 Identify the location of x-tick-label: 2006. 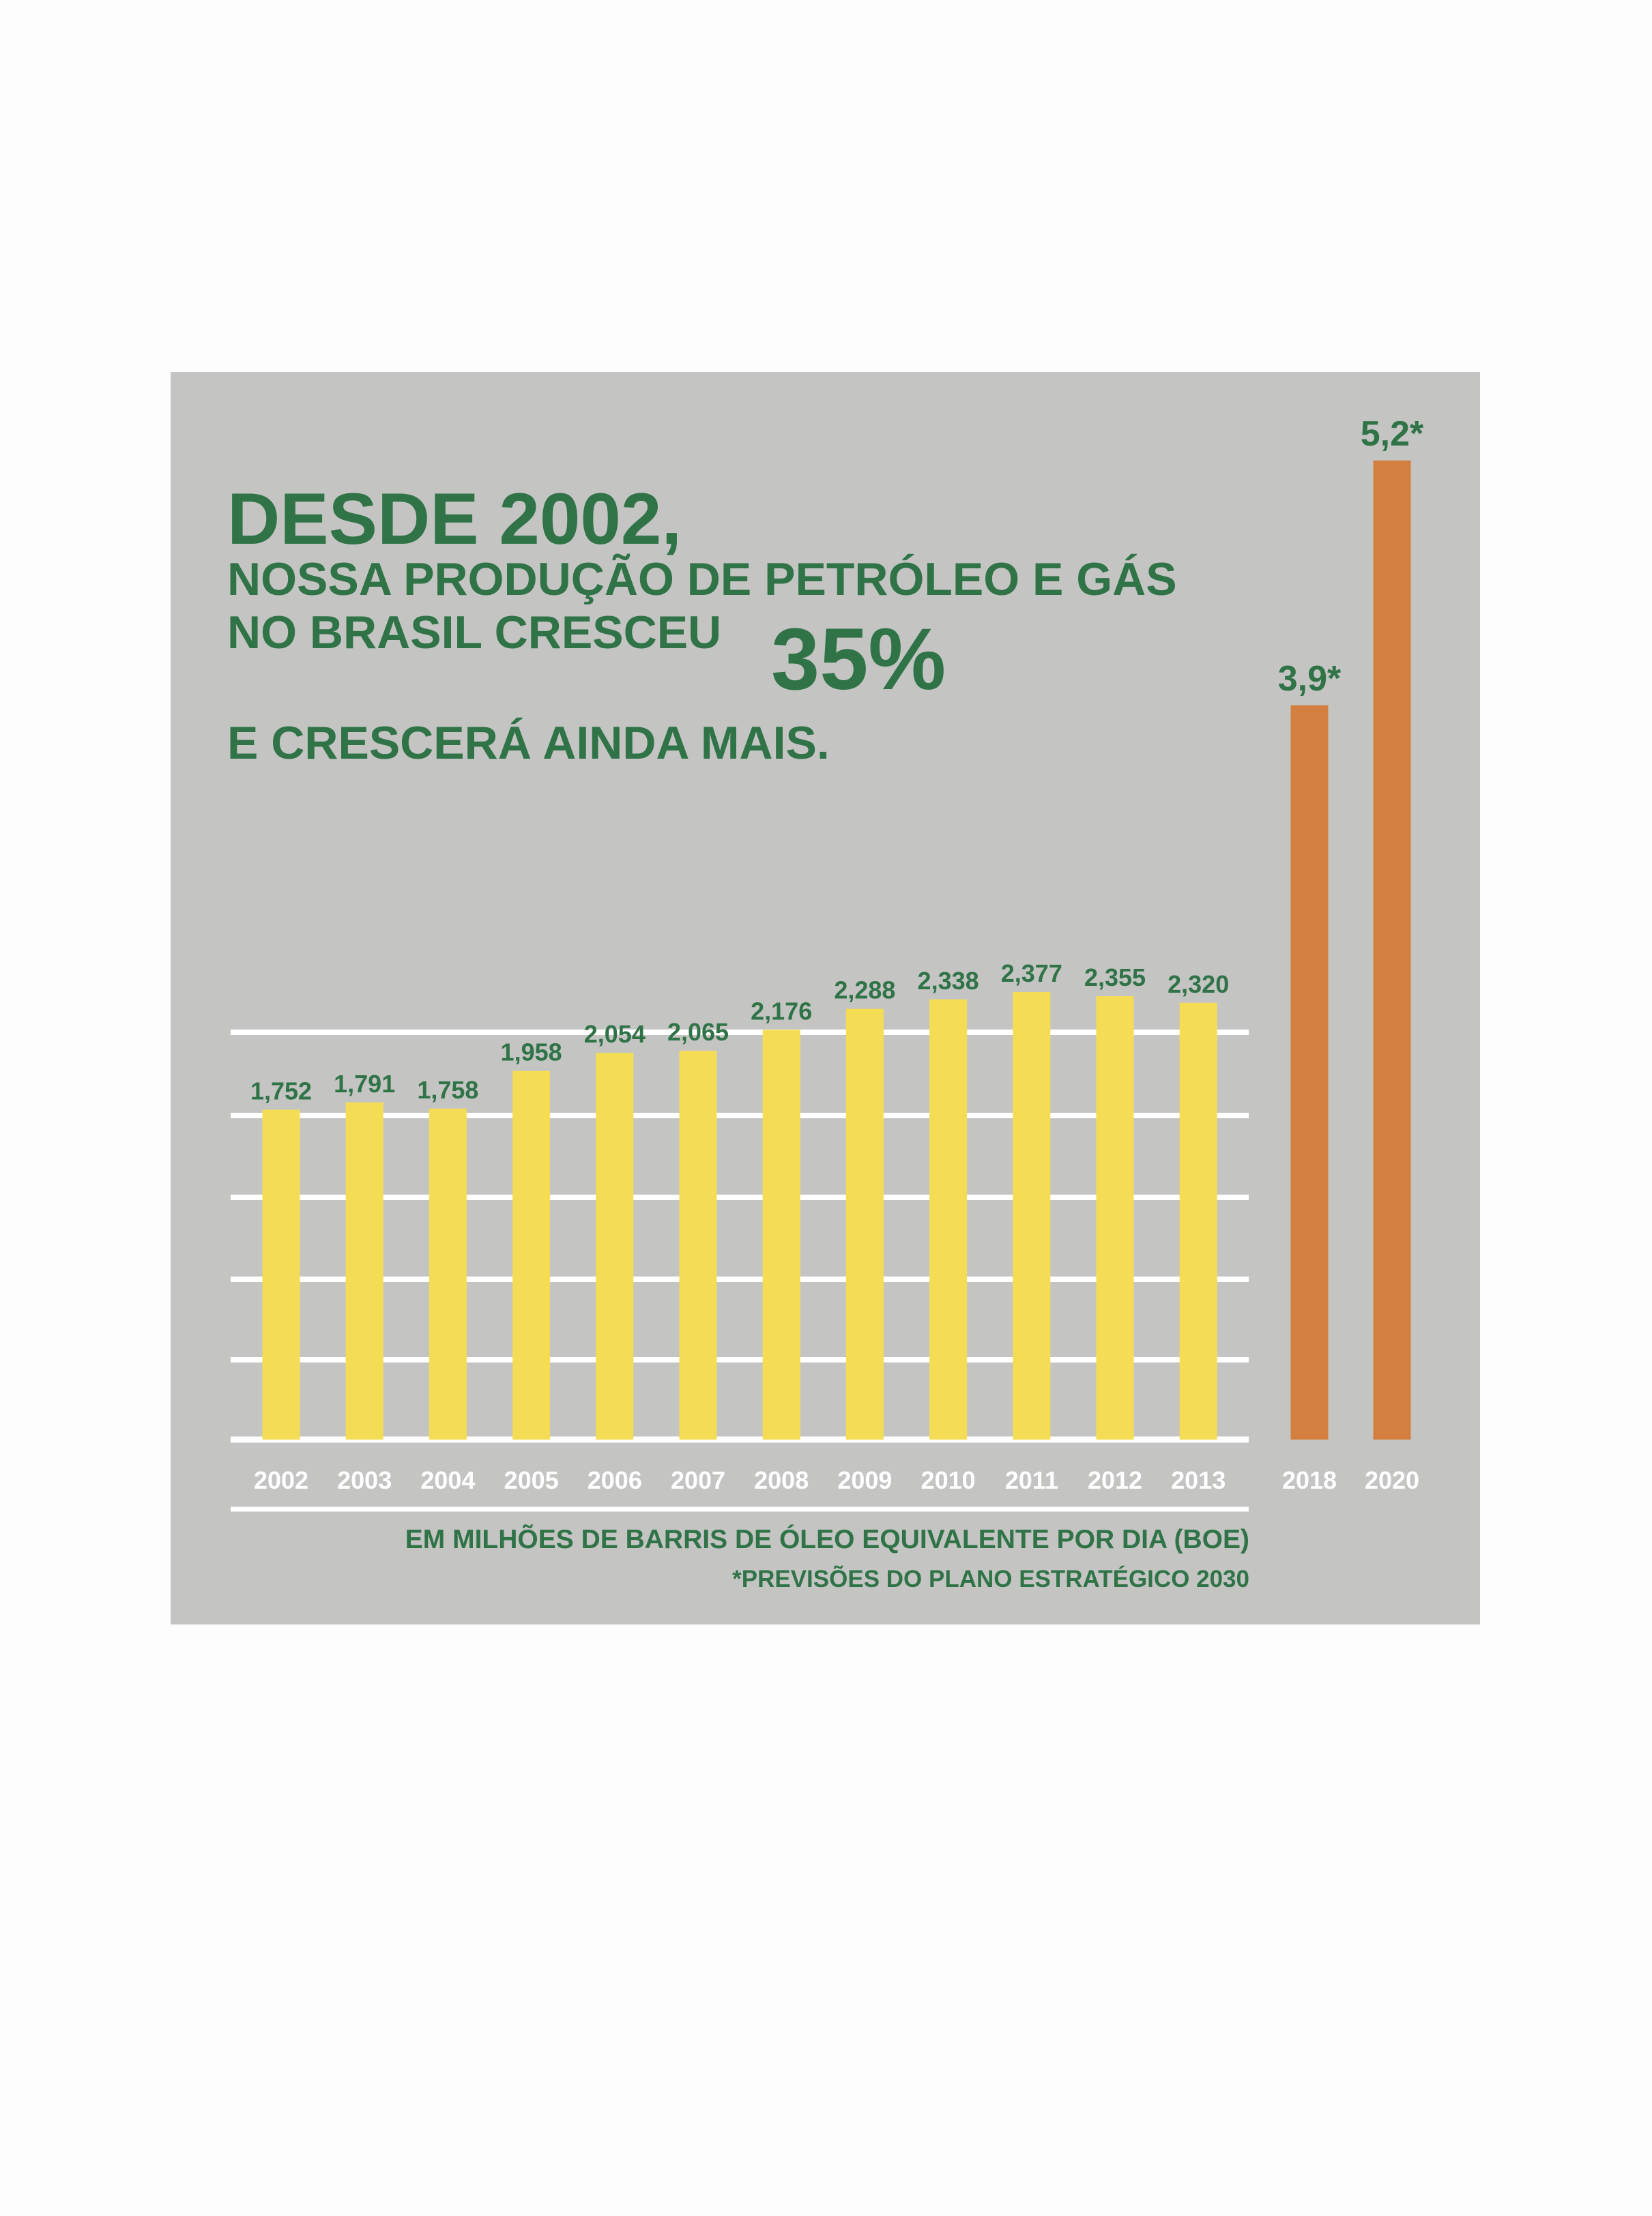
(615, 1480).